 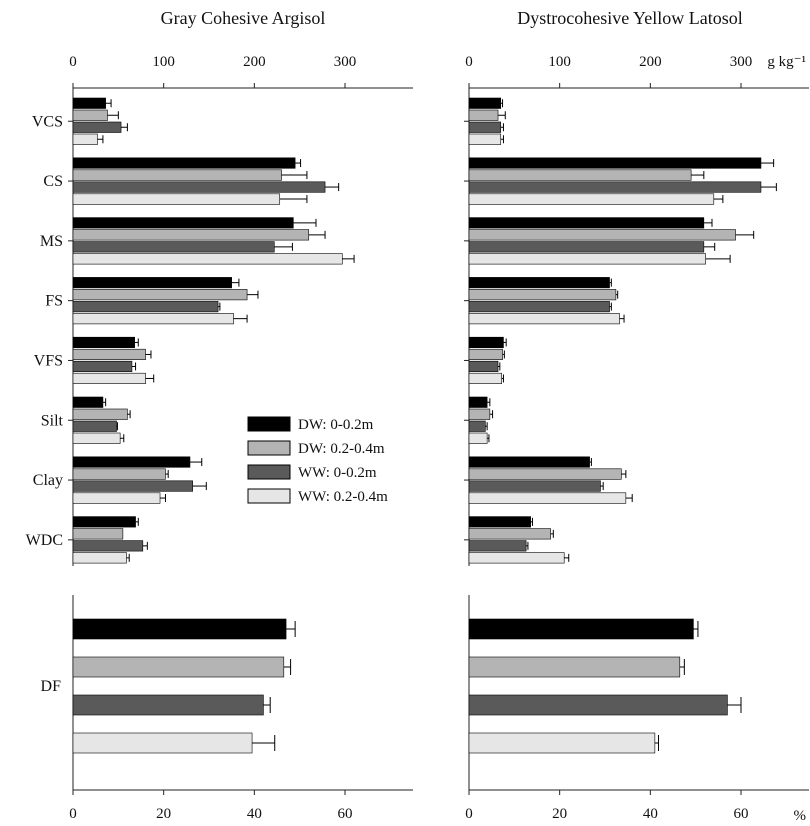 I want to click on panel4-bar-df-ww-0.2-0.4m, so click(x=562, y=743).